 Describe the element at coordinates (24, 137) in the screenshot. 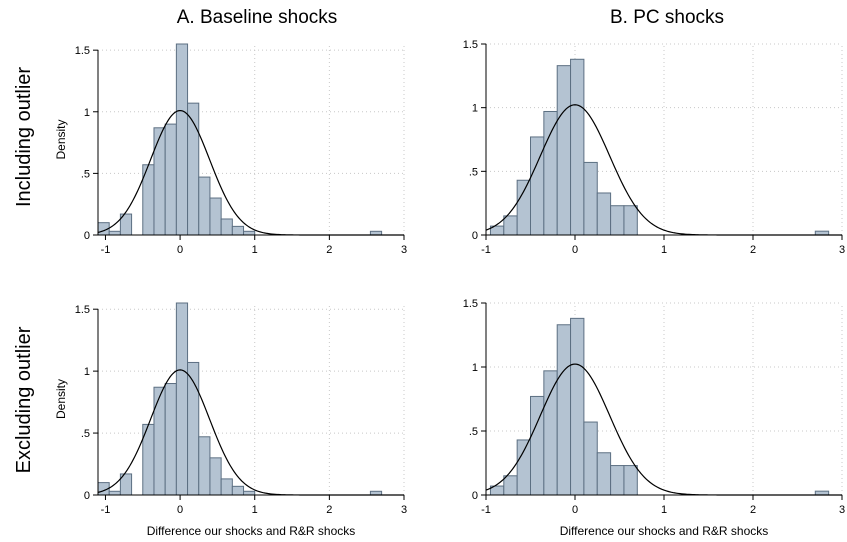

I see `row-title-including: Including outlier` at that location.